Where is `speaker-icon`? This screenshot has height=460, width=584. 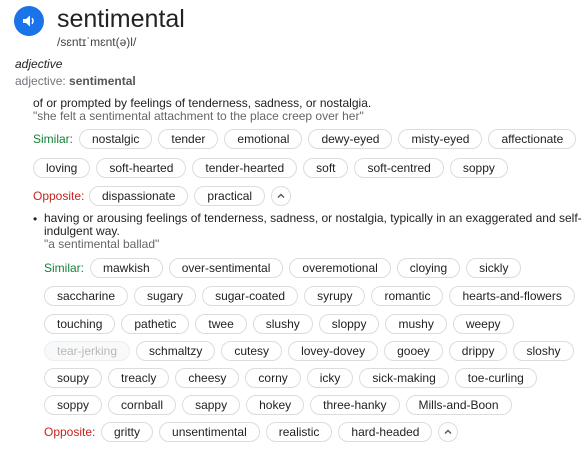
speaker-icon is located at coordinates (28, 21).